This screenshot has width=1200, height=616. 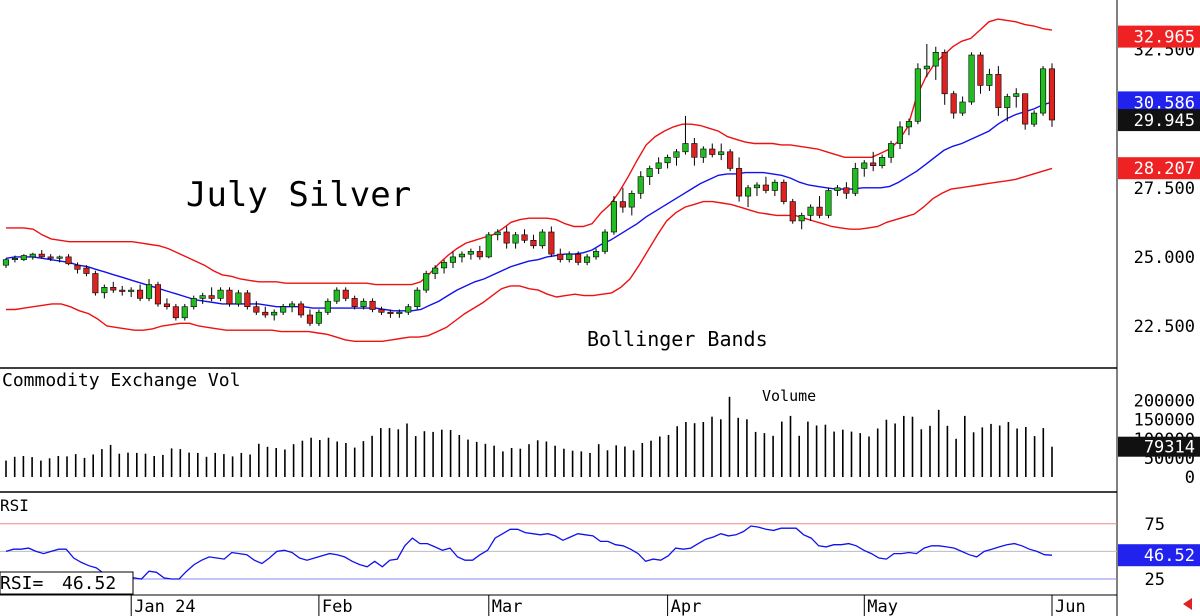 What do you see at coordinates (1164, 258) in the screenshot?
I see `price-axis-tick: 25.000` at bounding box center [1164, 258].